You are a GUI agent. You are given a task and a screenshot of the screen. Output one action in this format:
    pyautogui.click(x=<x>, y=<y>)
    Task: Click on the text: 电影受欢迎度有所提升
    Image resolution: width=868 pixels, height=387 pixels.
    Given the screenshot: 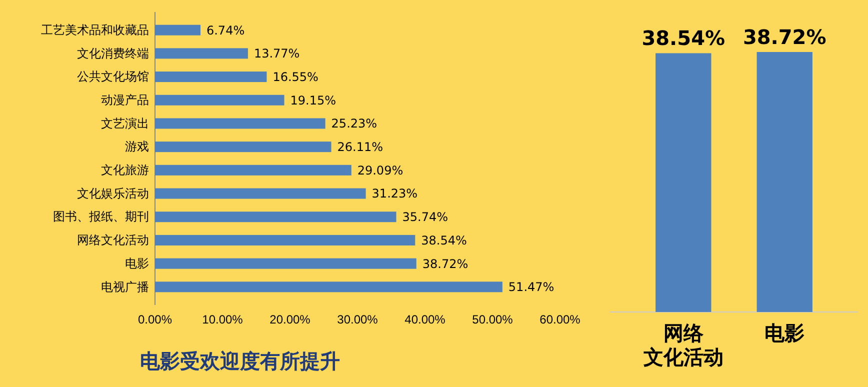 What is the action you would take?
    pyautogui.click(x=240, y=361)
    